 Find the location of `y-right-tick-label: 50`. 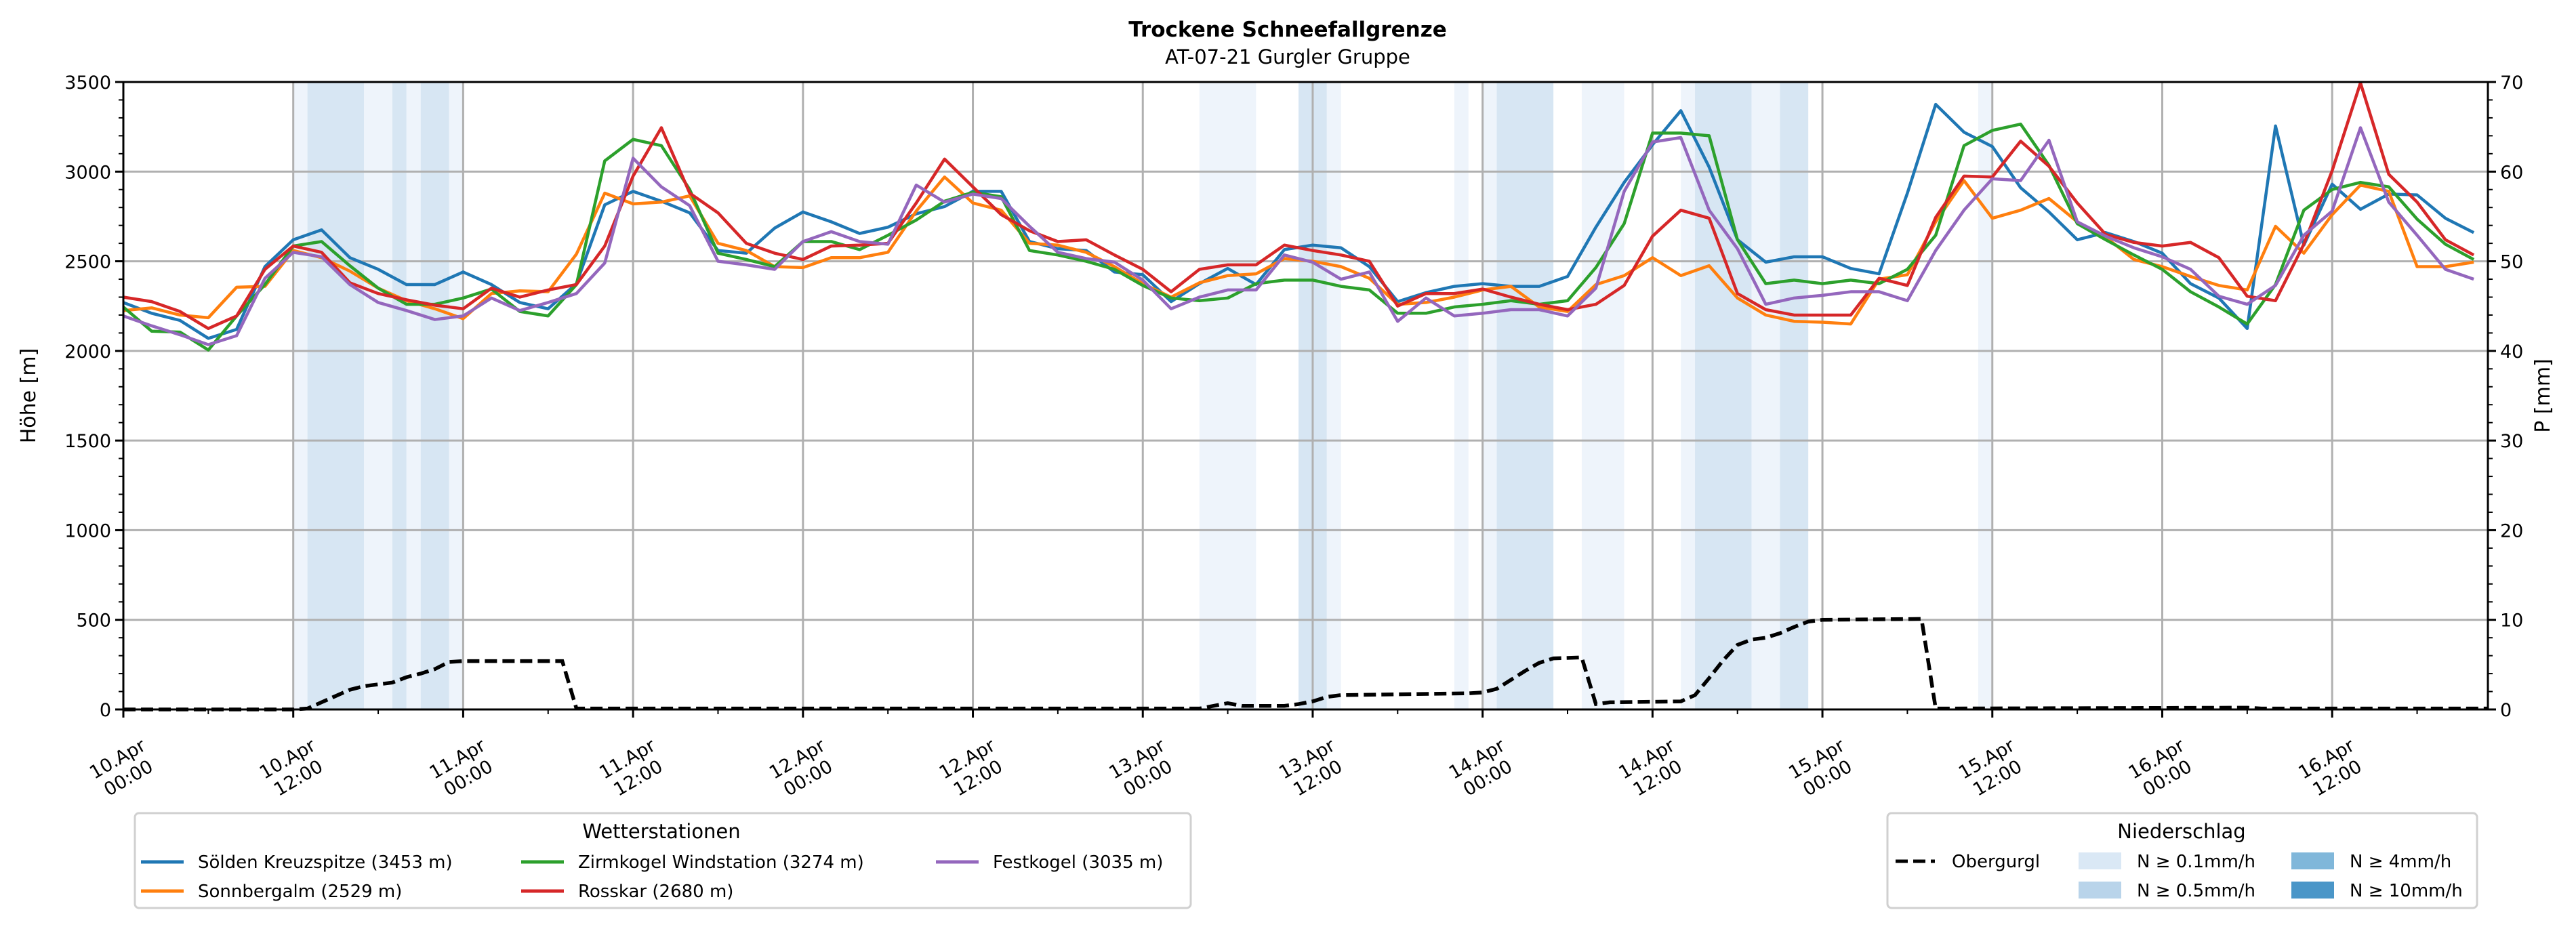

y-right-tick-label: 50 is located at coordinates (2511, 262).